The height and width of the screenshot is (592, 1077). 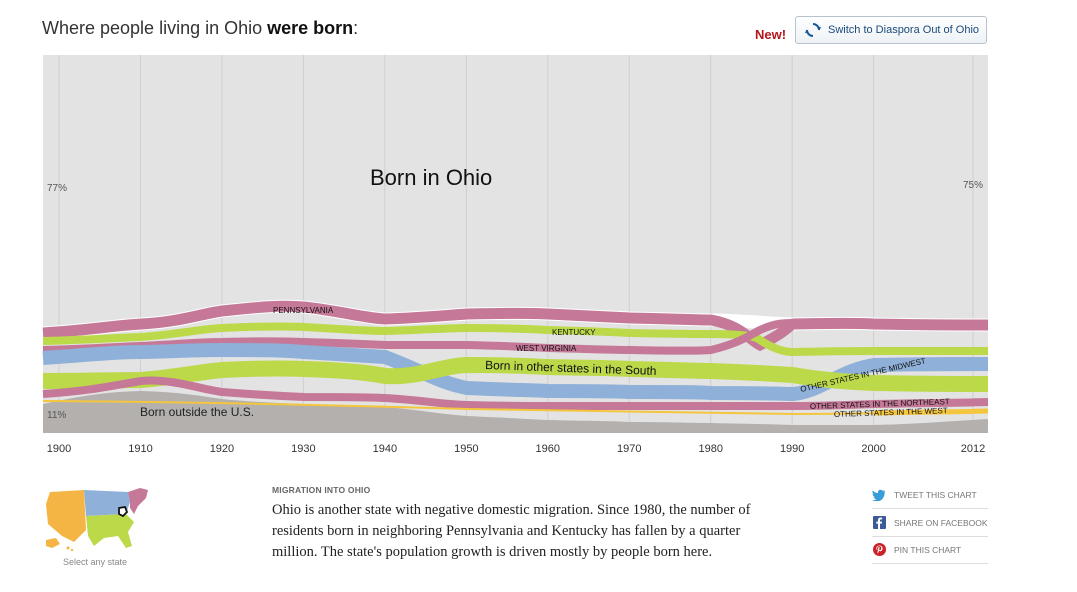 I want to click on x-tick-label: 1970, so click(x=629, y=449).